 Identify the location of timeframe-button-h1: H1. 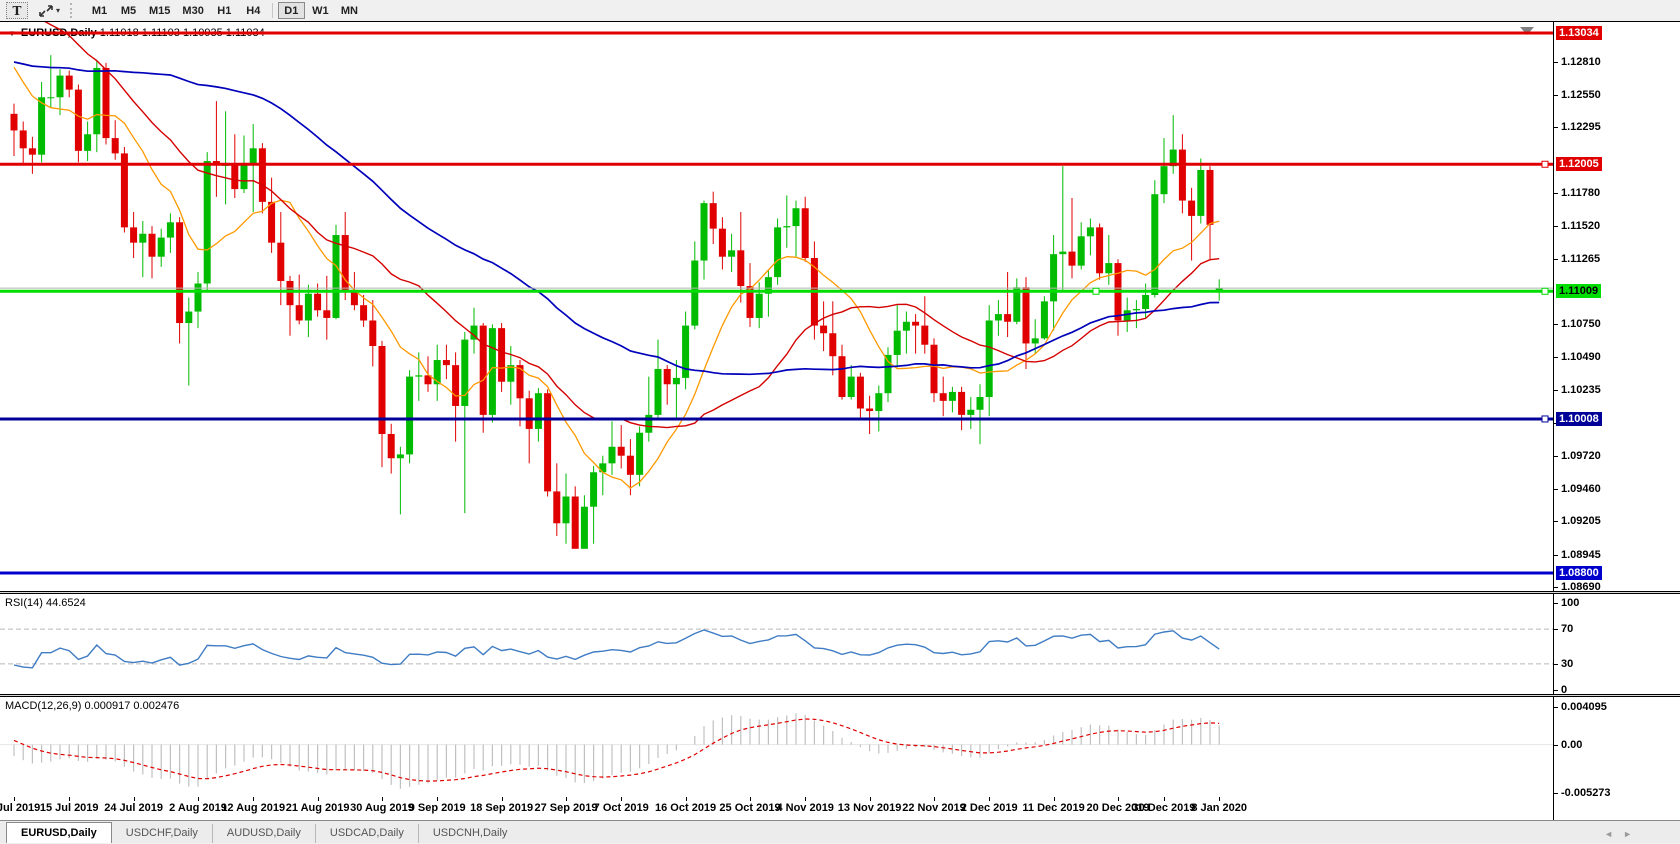
(224, 10).